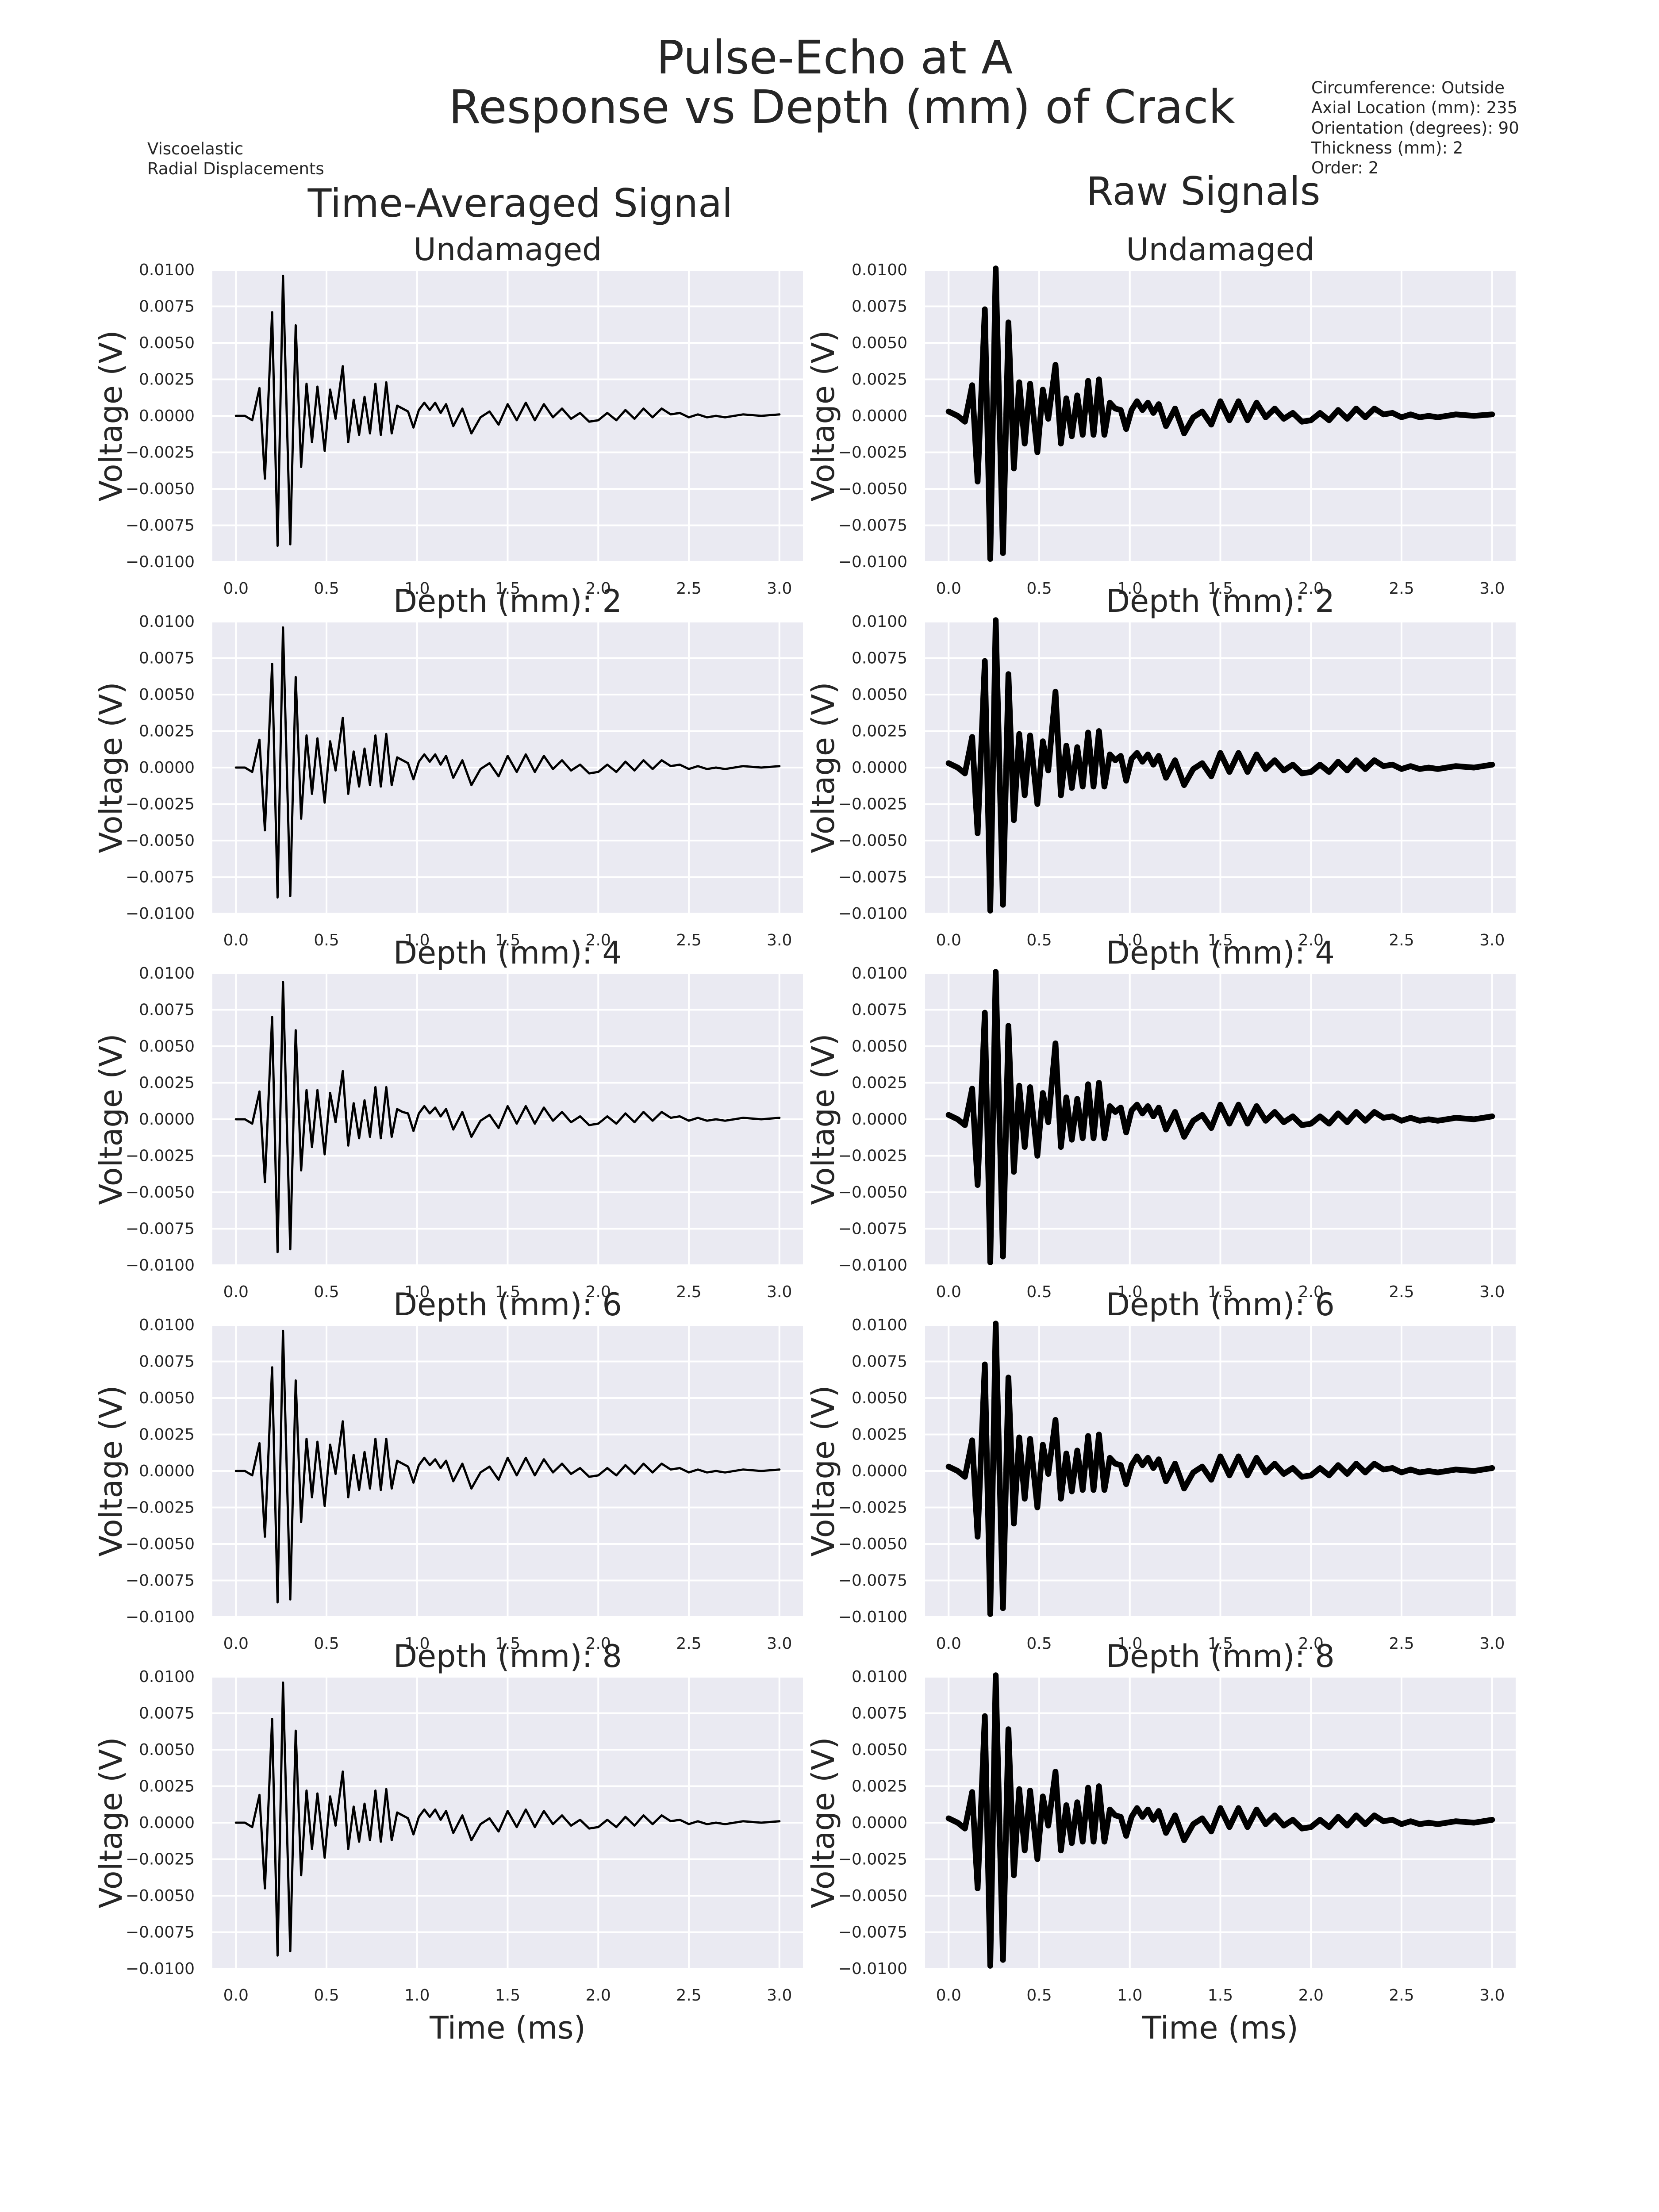 The image size is (1659, 2212). I want to click on parameter-thickness: Thickness (mm): 2, so click(1387, 148).